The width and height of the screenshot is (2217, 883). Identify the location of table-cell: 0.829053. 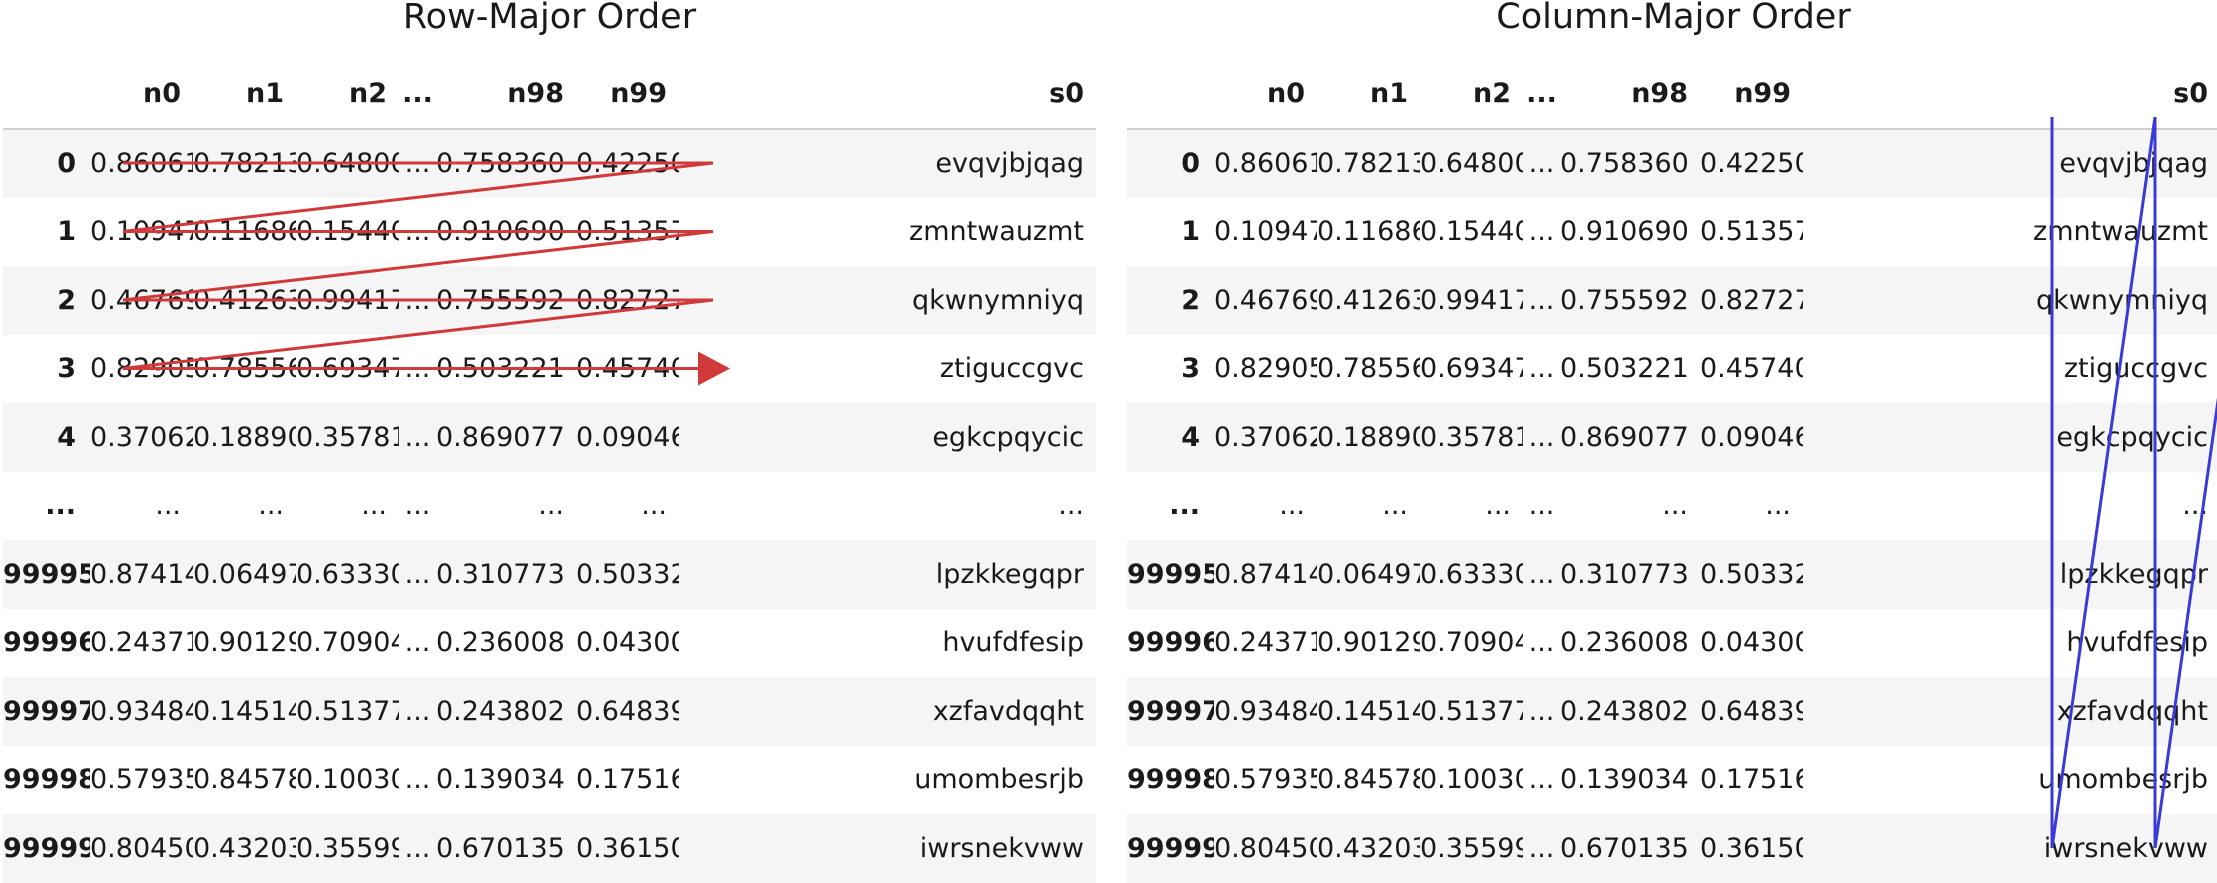
(1265, 369).